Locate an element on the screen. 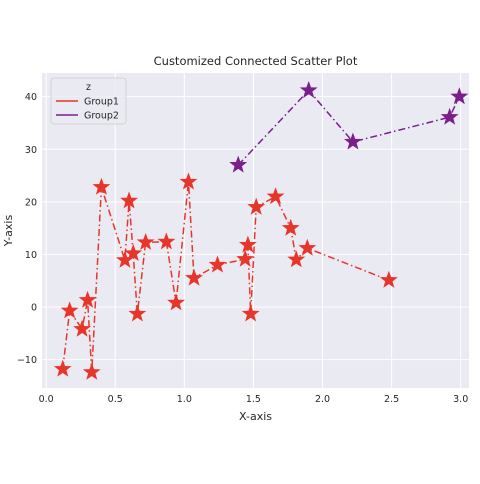  y-tick-label: −10 is located at coordinates (27, 360).